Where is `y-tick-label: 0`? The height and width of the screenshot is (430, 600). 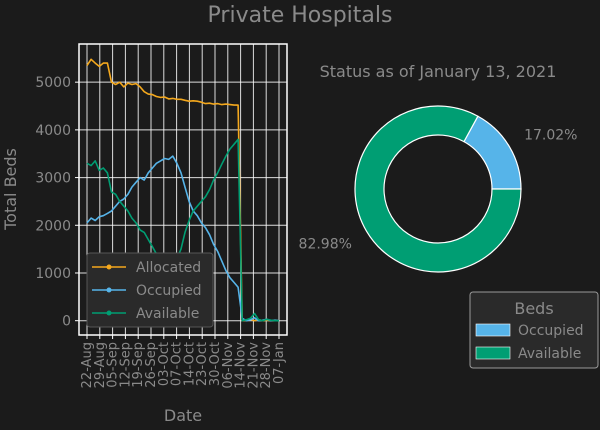 y-tick-label: 0 is located at coordinates (66, 322).